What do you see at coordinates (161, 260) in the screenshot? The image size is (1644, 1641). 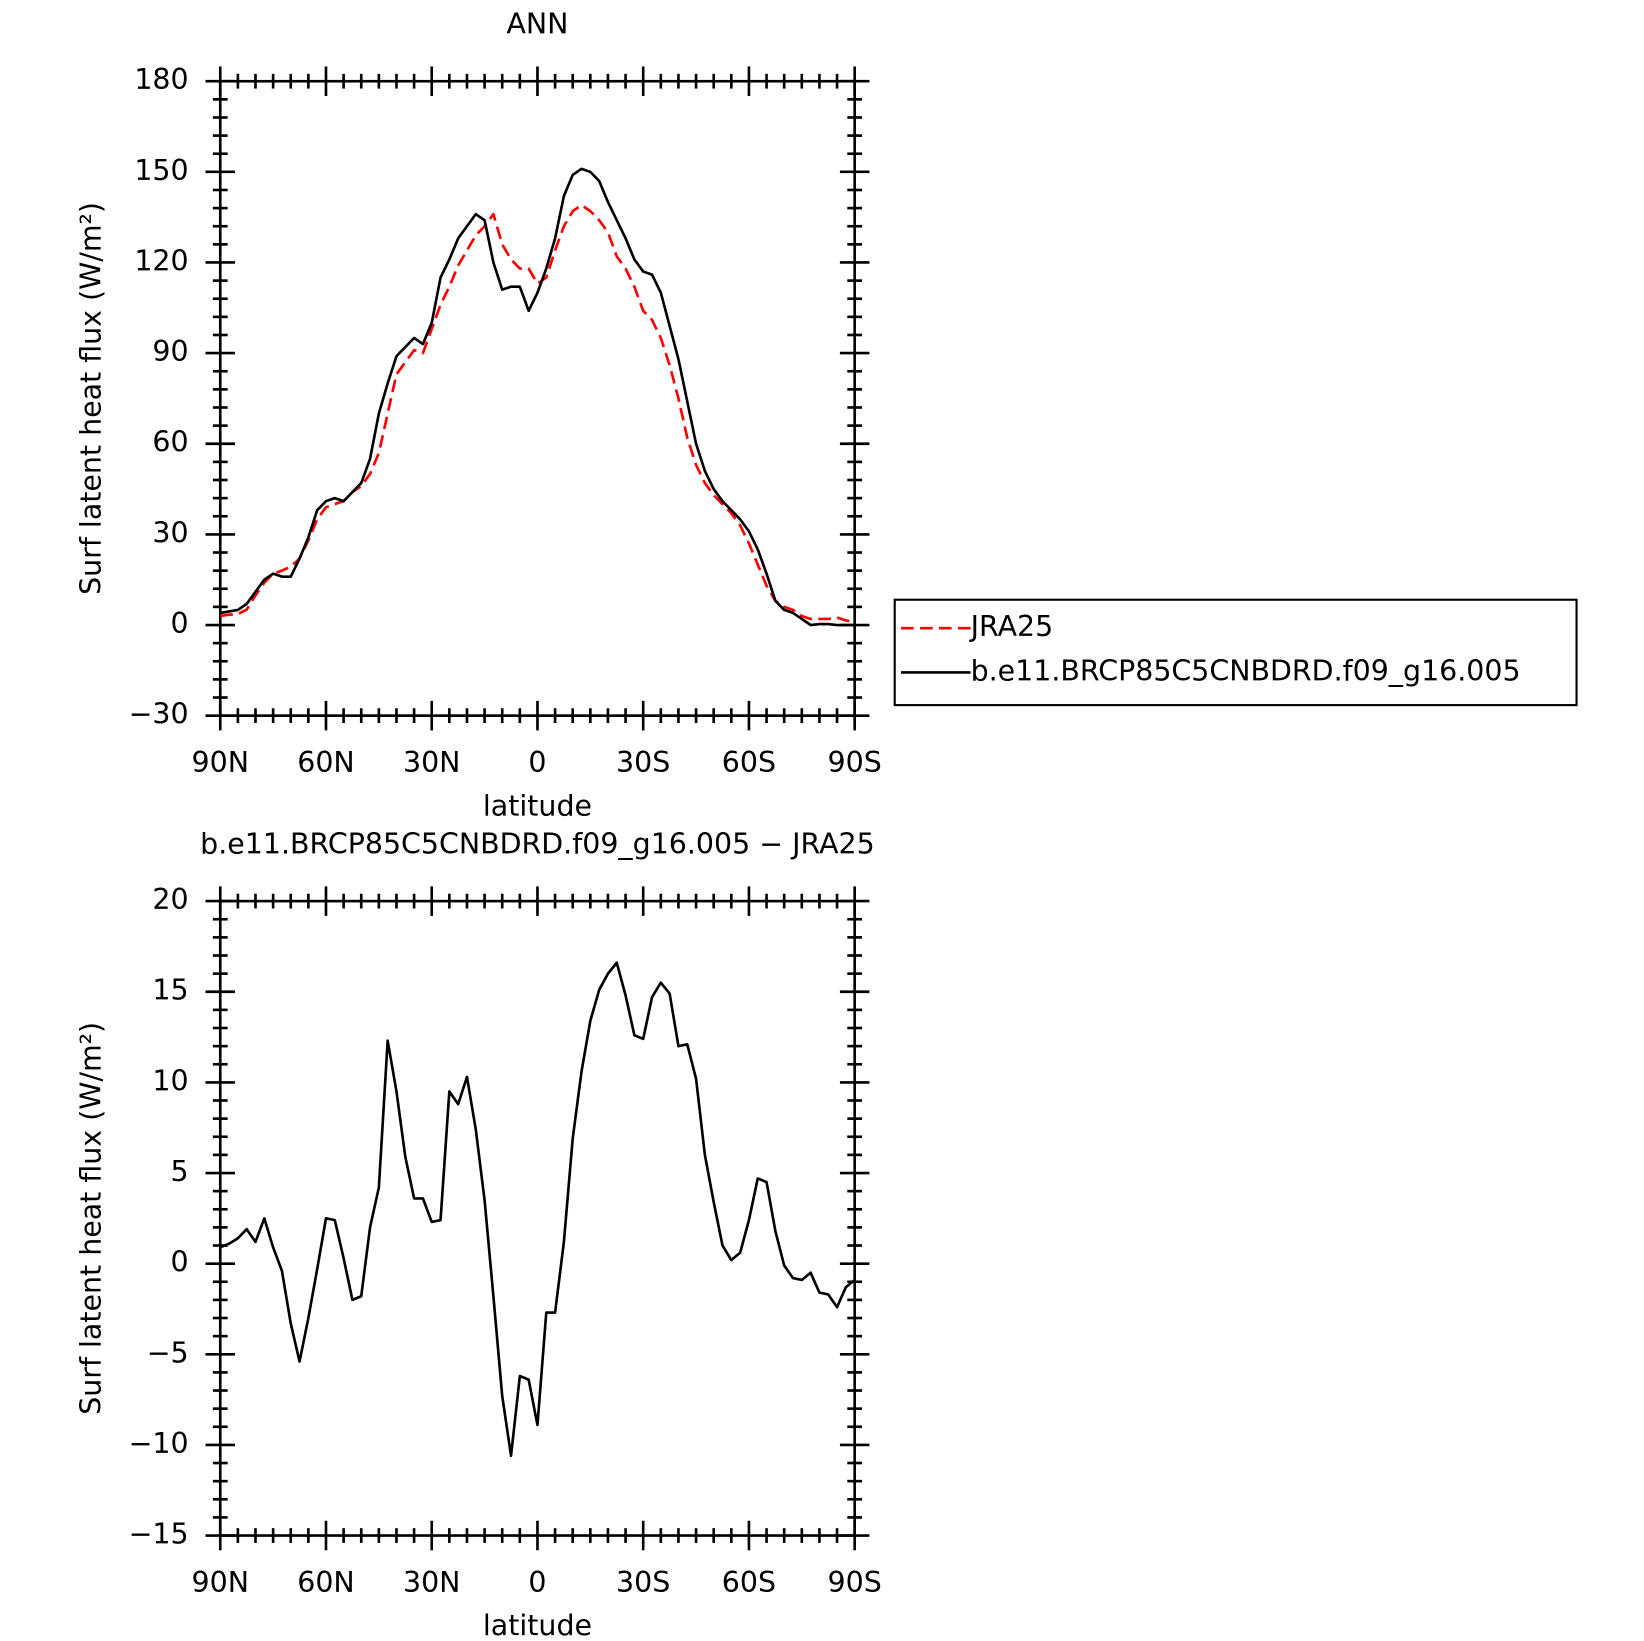 I see `y-tick-label: 120` at bounding box center [161, 260].